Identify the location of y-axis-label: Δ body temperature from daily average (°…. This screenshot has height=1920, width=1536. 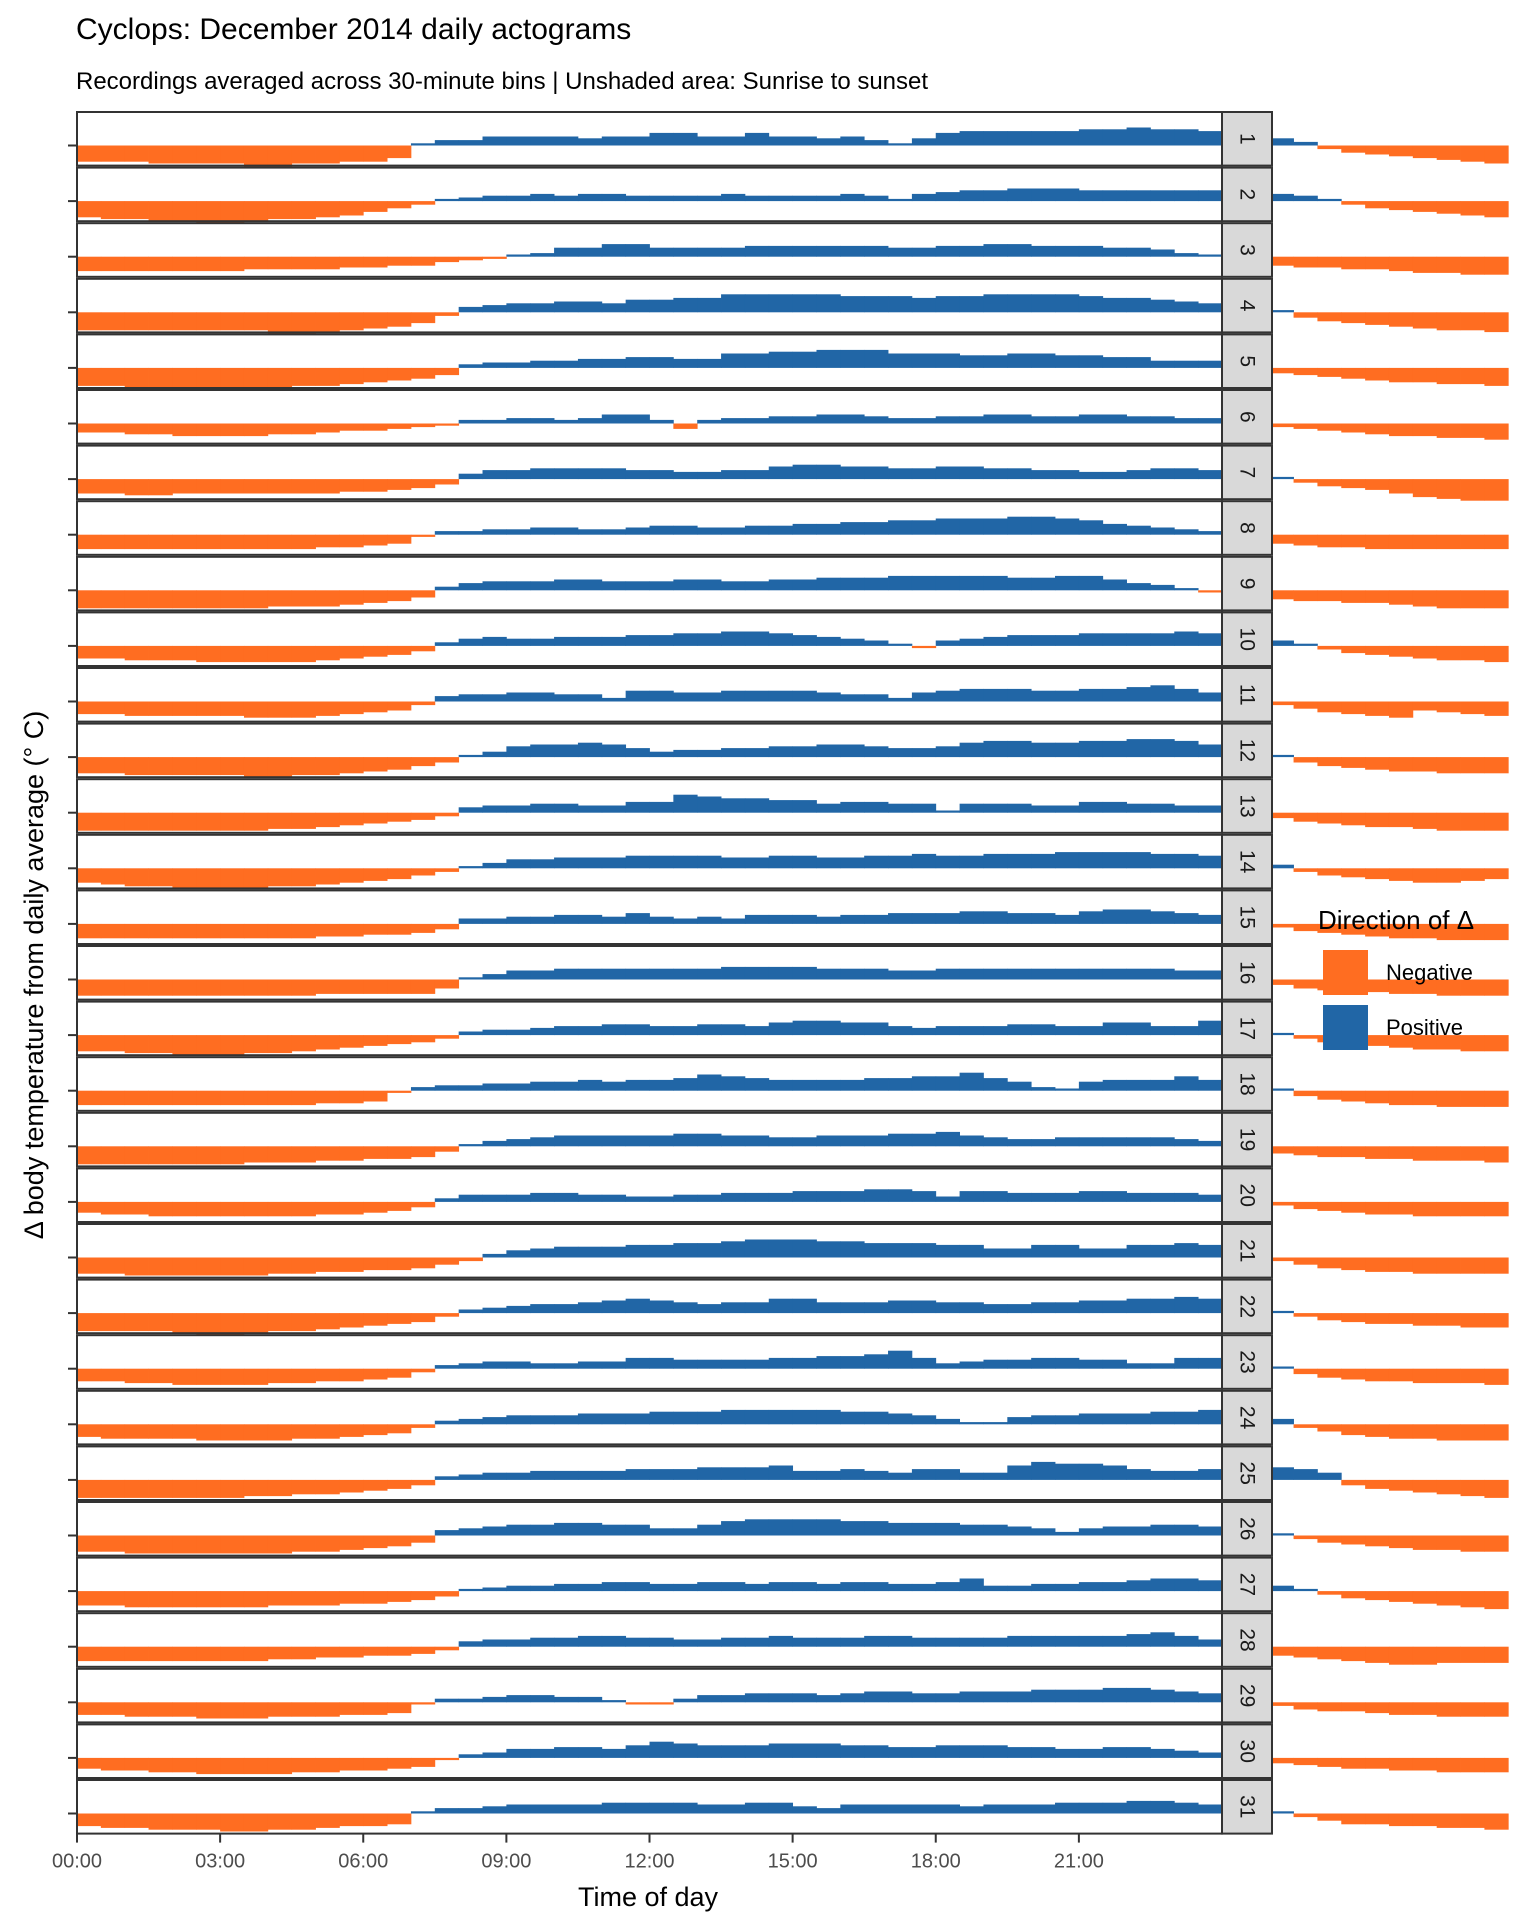
(34, 975).